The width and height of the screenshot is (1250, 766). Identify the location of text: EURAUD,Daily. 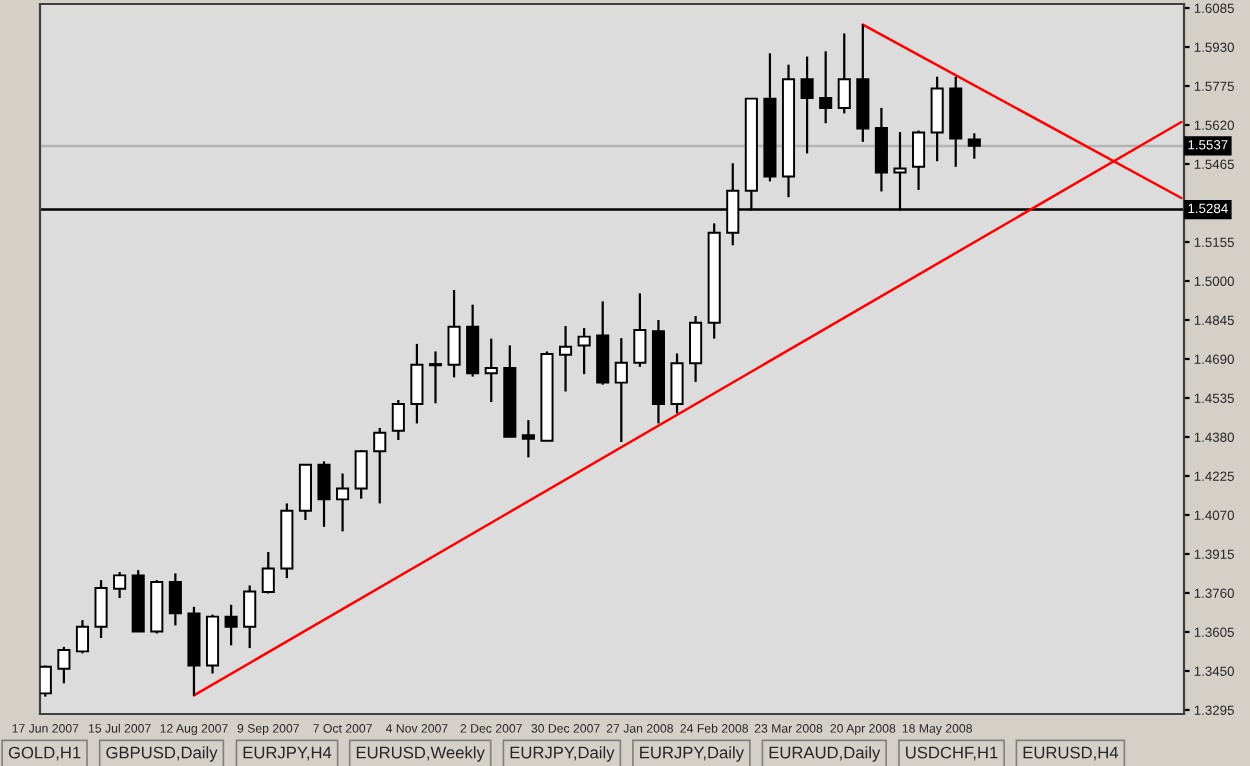
(825, 754).